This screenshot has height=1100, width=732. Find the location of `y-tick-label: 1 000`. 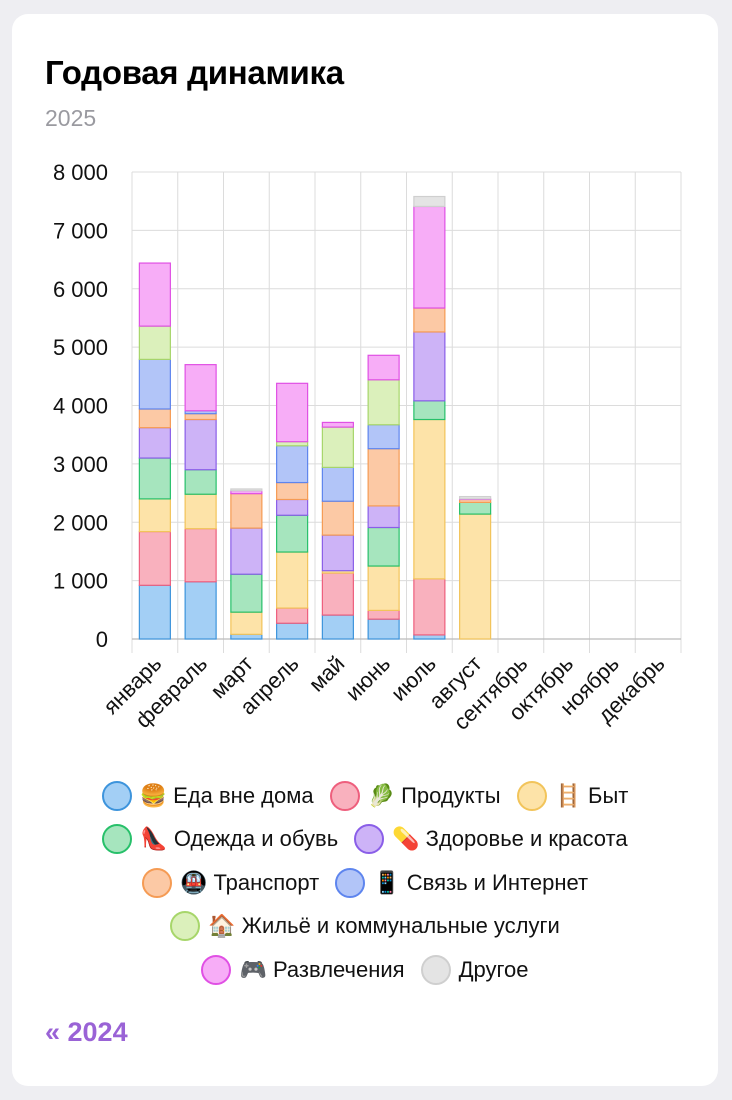

y-tick-label: 1 000 is located at coordinates (80, 581).